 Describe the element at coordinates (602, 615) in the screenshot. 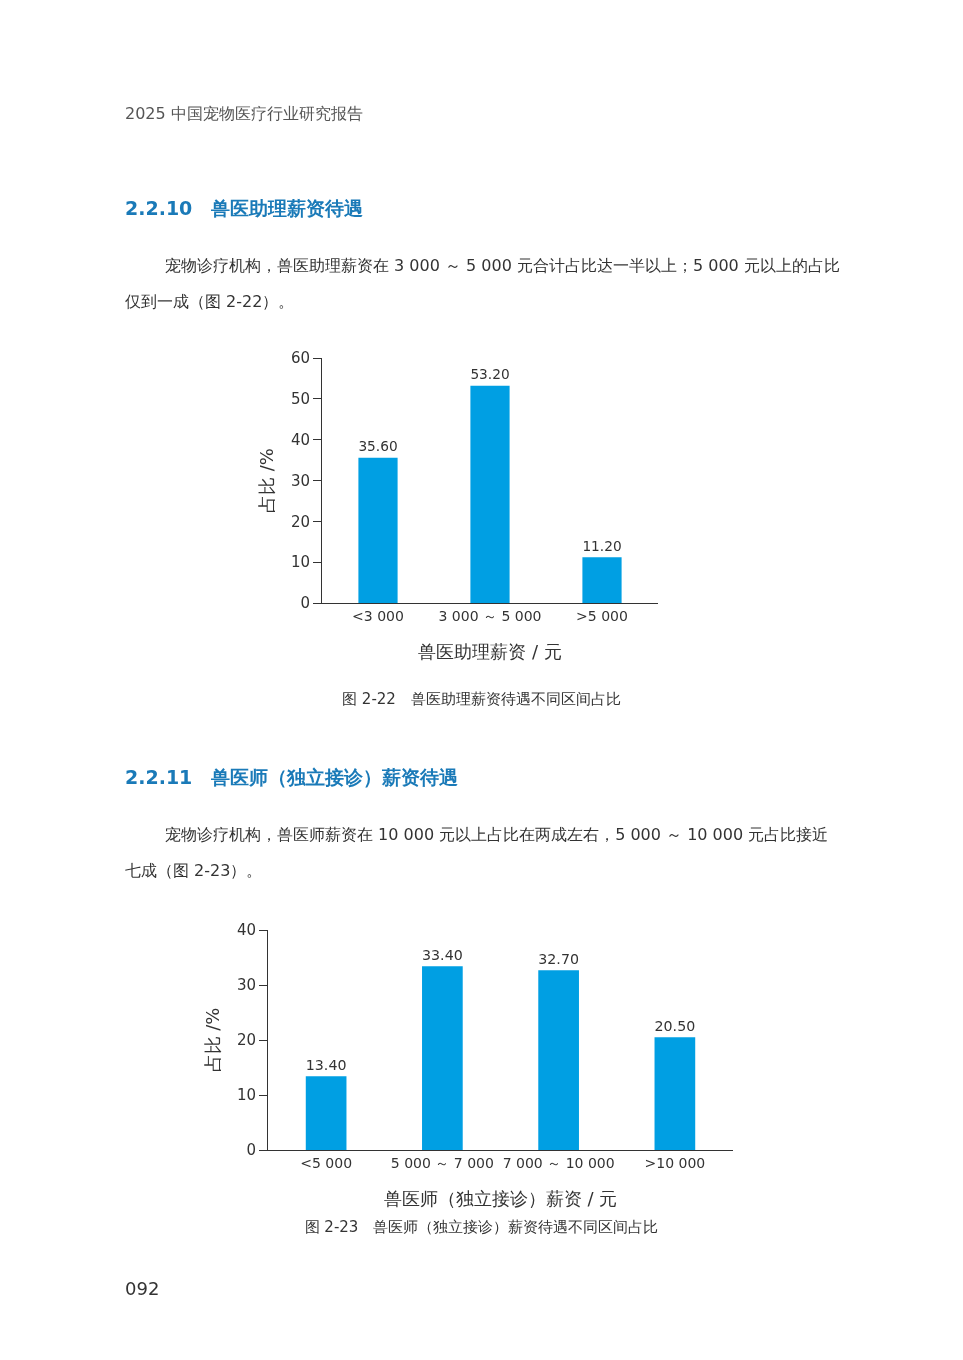

I see `x-tick-label: >5 000` at that location.